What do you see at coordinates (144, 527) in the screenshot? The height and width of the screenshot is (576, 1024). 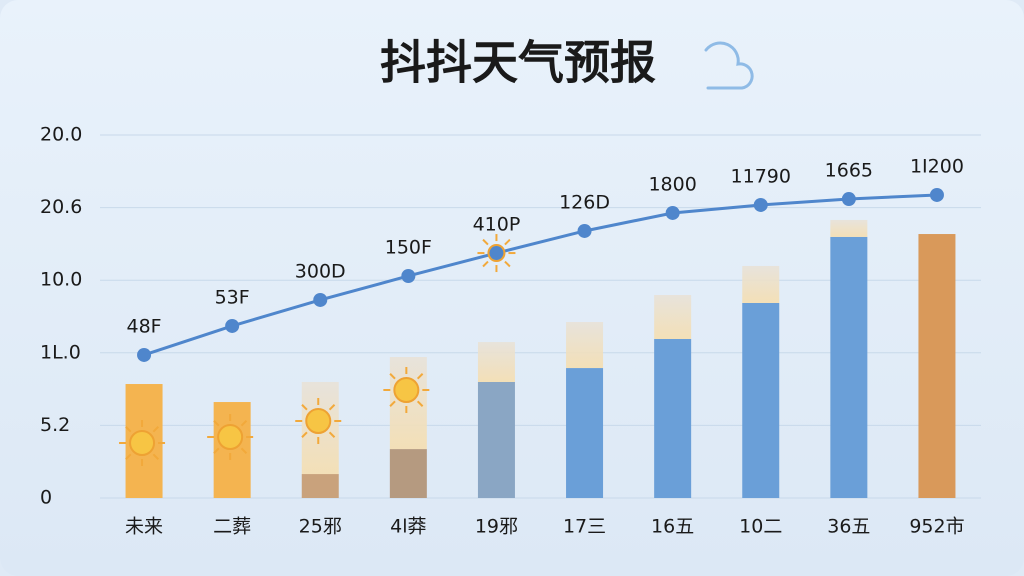 I see `x-tick-label: 未来` at bounding box center [144, 527].